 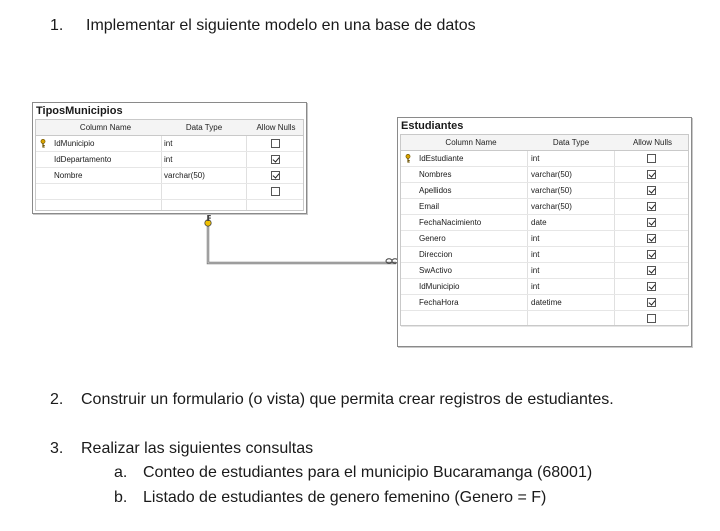 I want to click on table-tiposmunicipios-title: TiposMunicipios, so click(x=79, y=111).